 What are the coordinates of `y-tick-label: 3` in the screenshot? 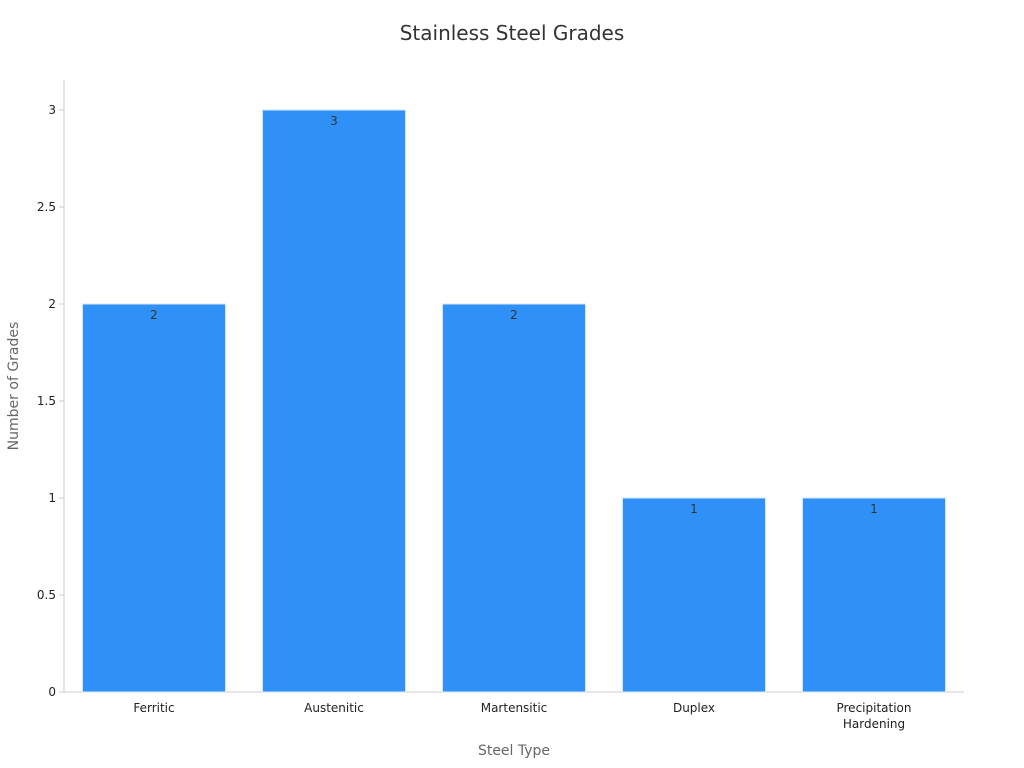 It's located at (52, 110).